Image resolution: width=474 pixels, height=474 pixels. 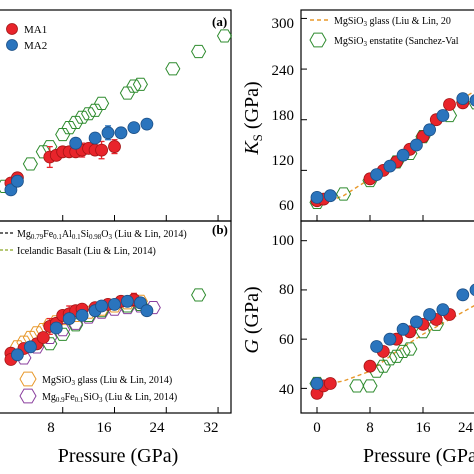 I want to click on panel-a-legend: MA1 MA2, so click(x=26, y=37).